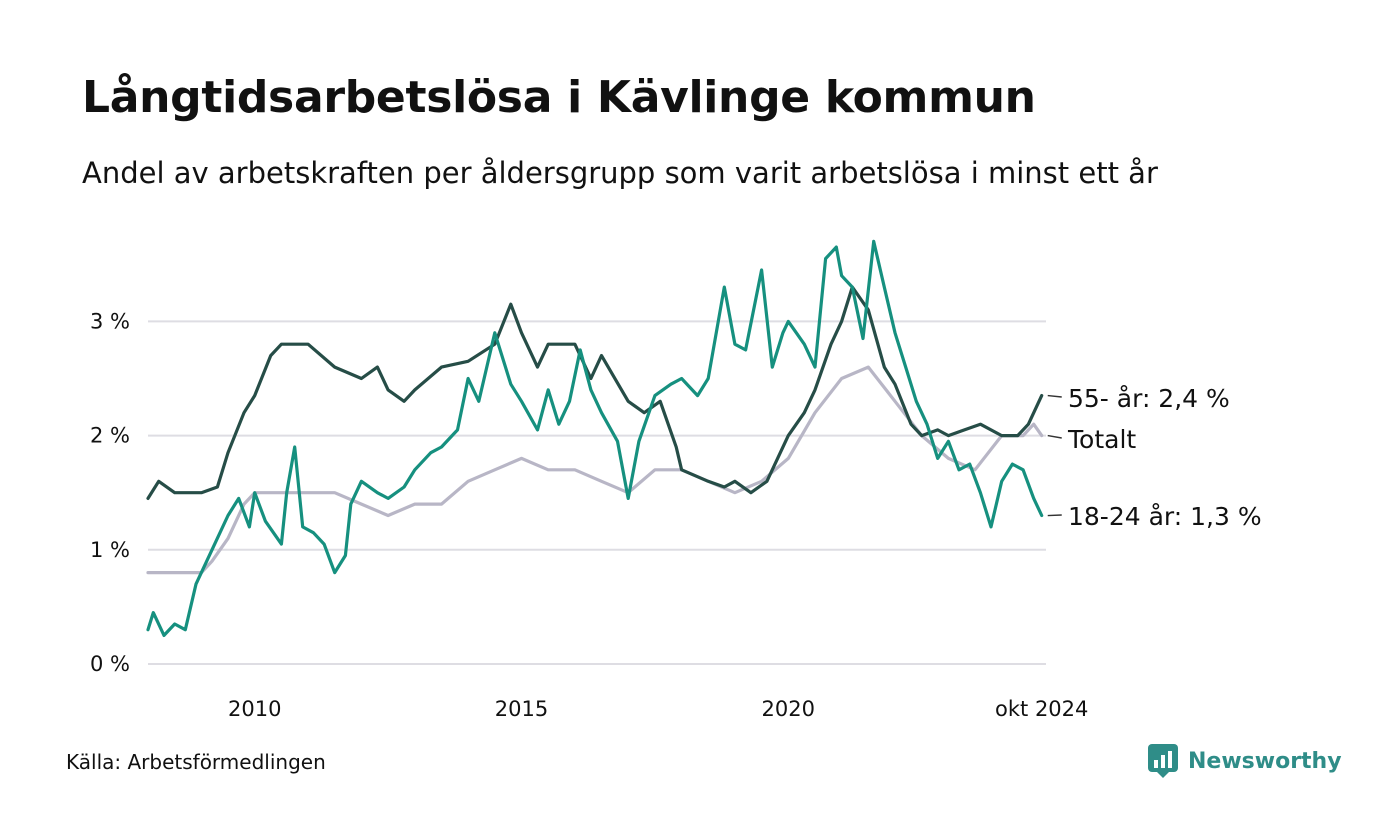 This screenshot has height=840, width=1400. Describe the element at coordinates (1101, 439) in the screenshot. I see `series-end-label-total: Totalt` at that location.